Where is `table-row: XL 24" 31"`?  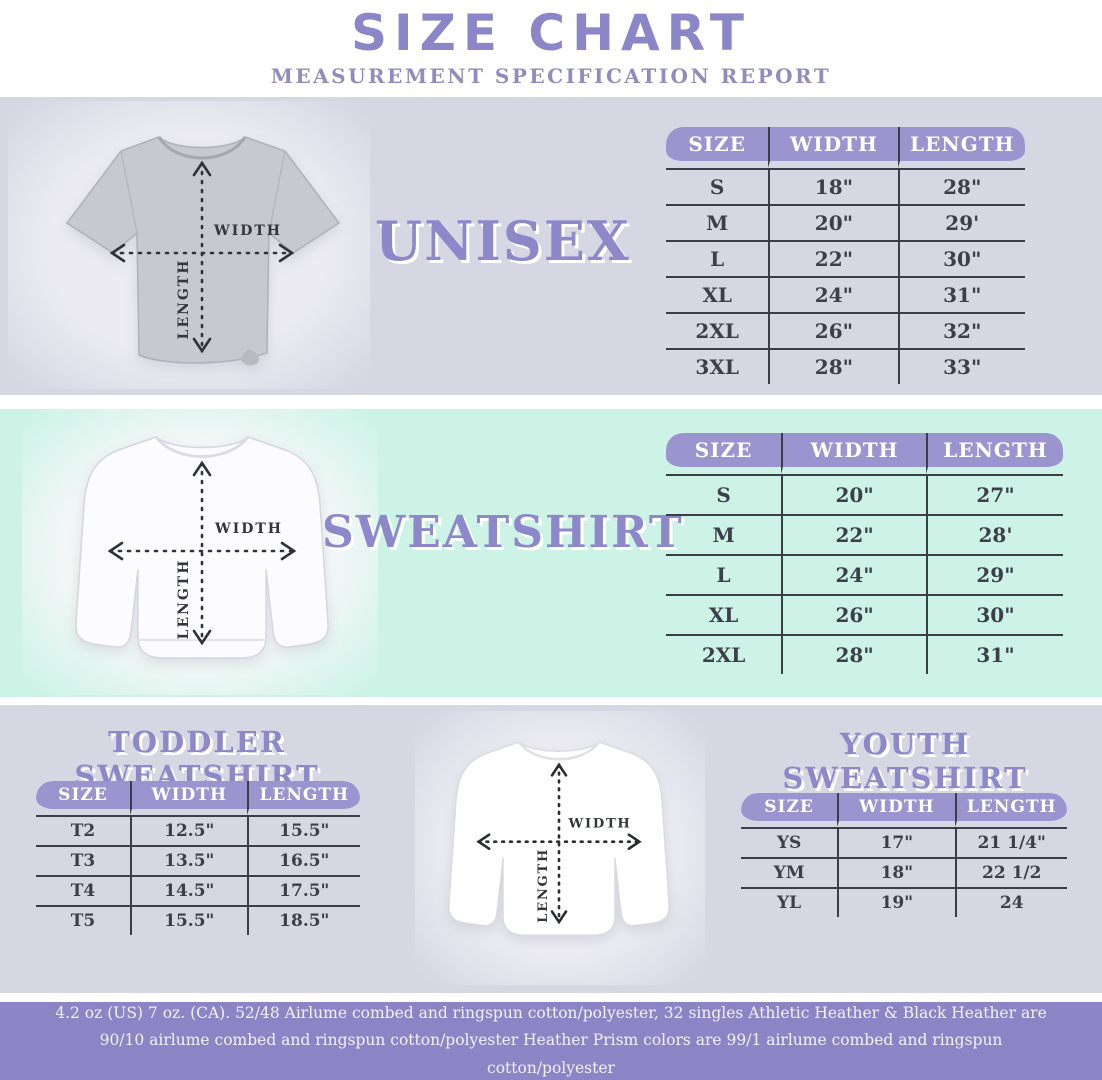
table-row: XL 24" 31" is located at coordinates (845, 294).